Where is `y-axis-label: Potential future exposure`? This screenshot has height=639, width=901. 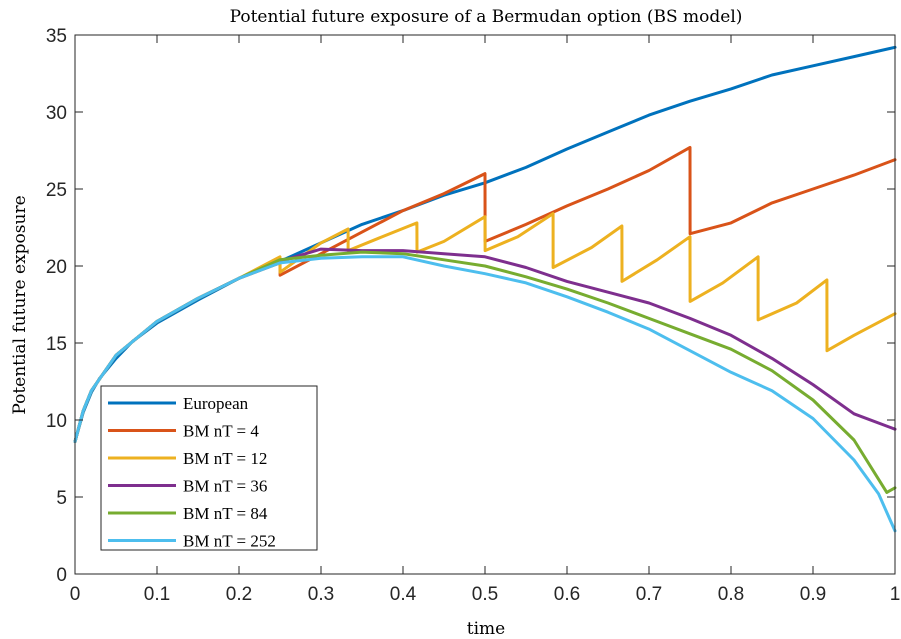
y-axis-label: Potential future exposure is located at coordinates (20, 304).